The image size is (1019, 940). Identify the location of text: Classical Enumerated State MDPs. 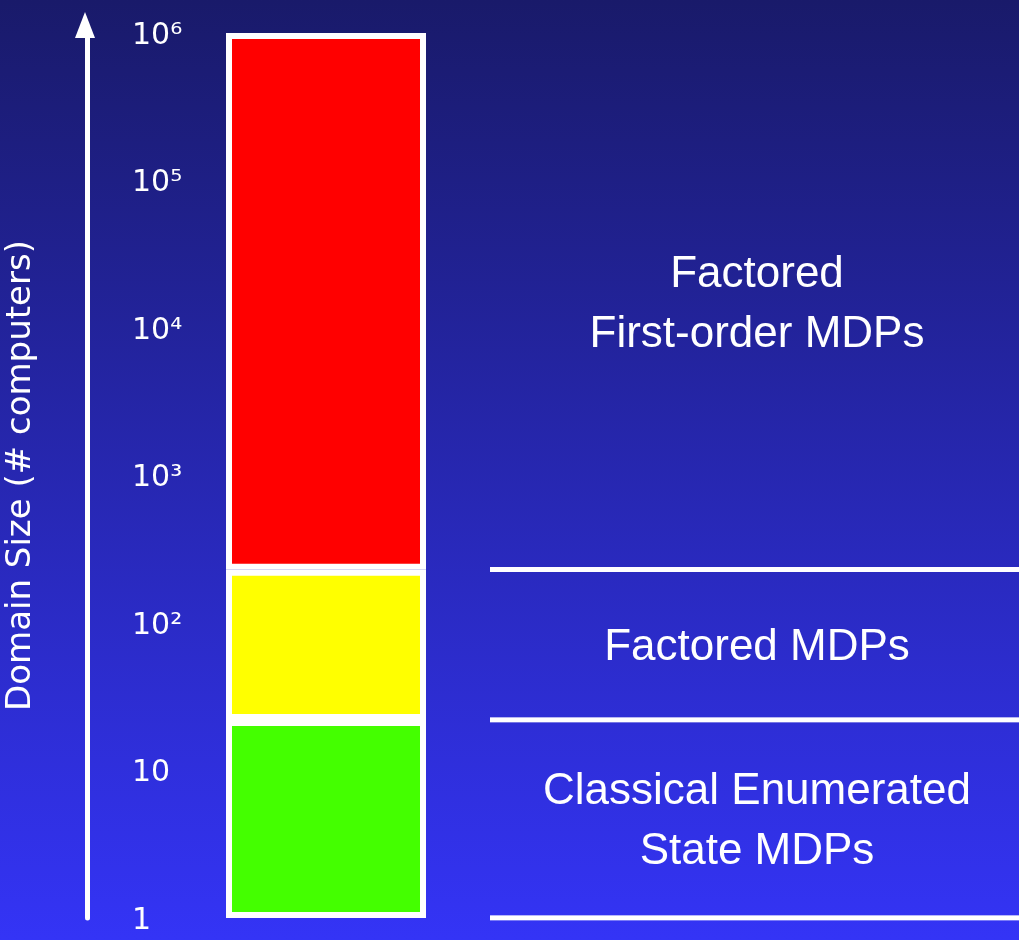
(757, 819).